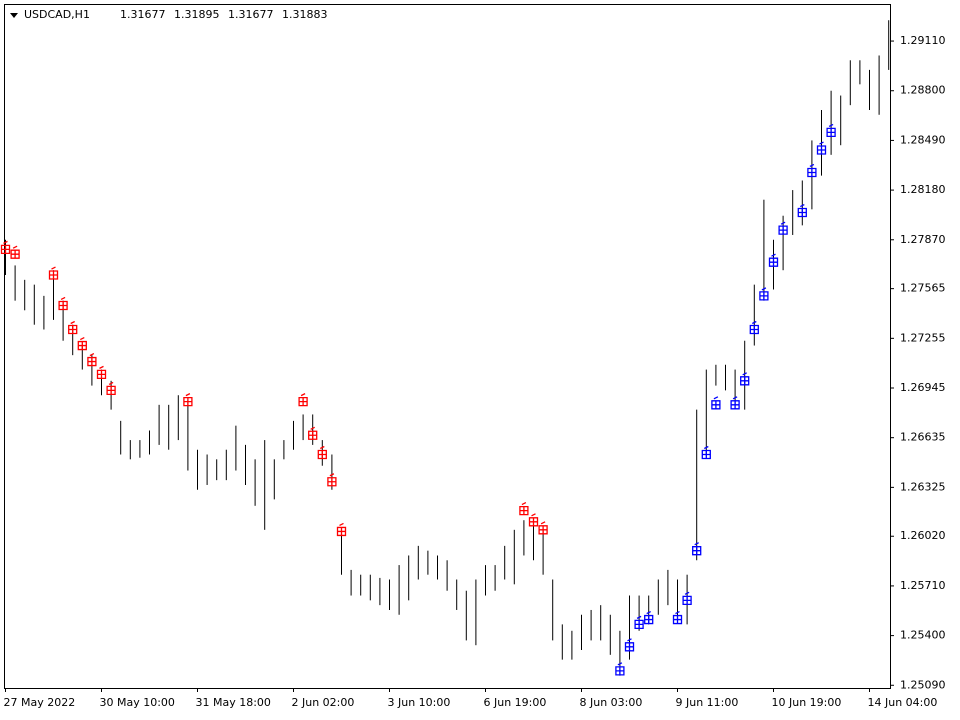 The image size is (960, 720). What do you see at coordinates (233, 702) in the screenshot?
I see `x-tick-label: 31 May 18:00` at bounding box center [233, 702].